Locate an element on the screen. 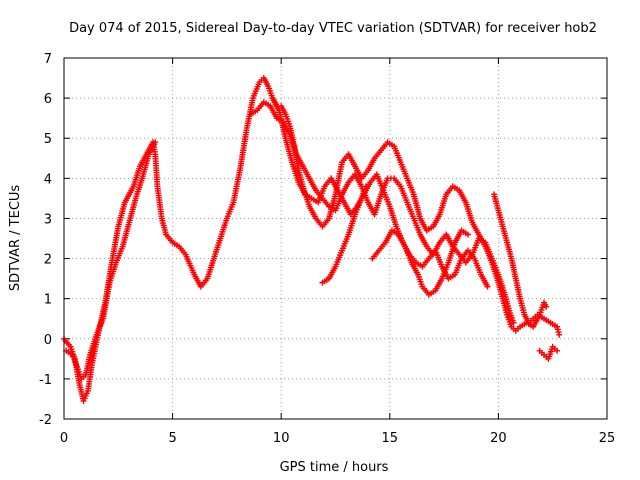  y-tick-label: 2 is located at coordinates (48, 260).